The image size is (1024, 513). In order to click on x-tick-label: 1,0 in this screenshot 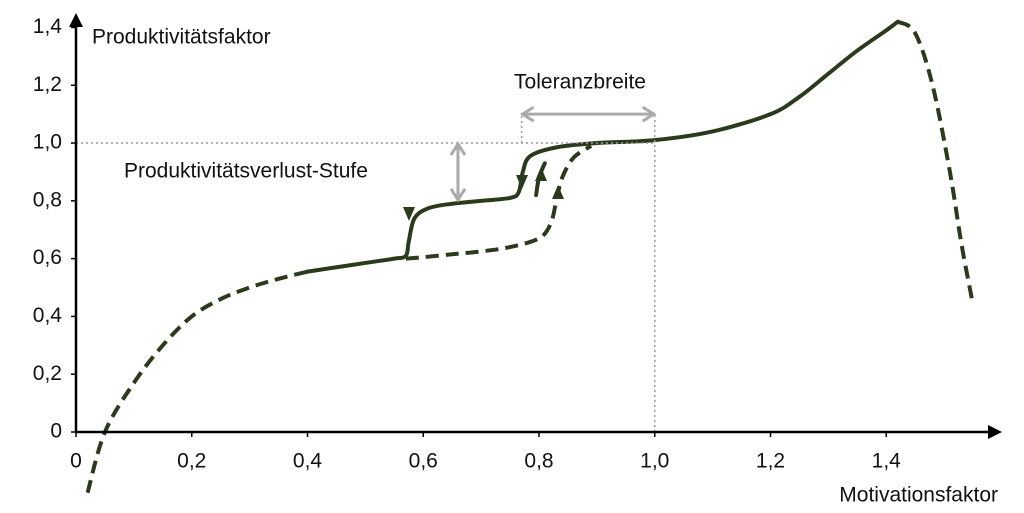, I will do `click(654, 461)`.